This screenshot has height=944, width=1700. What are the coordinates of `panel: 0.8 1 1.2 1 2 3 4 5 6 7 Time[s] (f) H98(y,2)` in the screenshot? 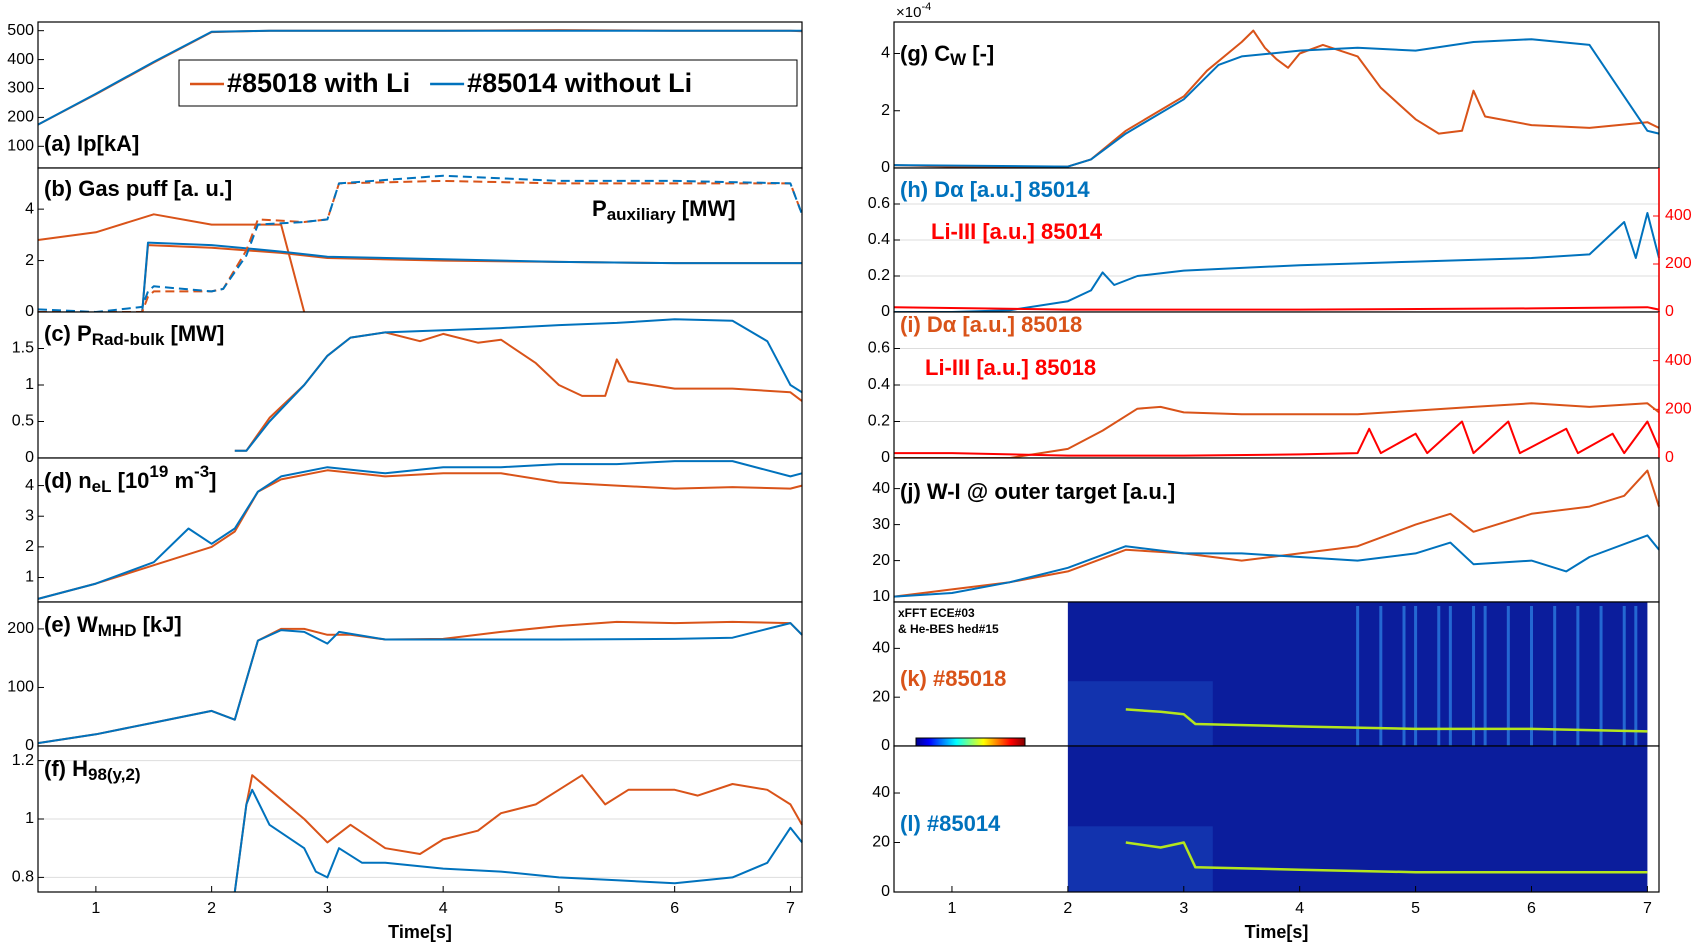 It's located at (407, 843).